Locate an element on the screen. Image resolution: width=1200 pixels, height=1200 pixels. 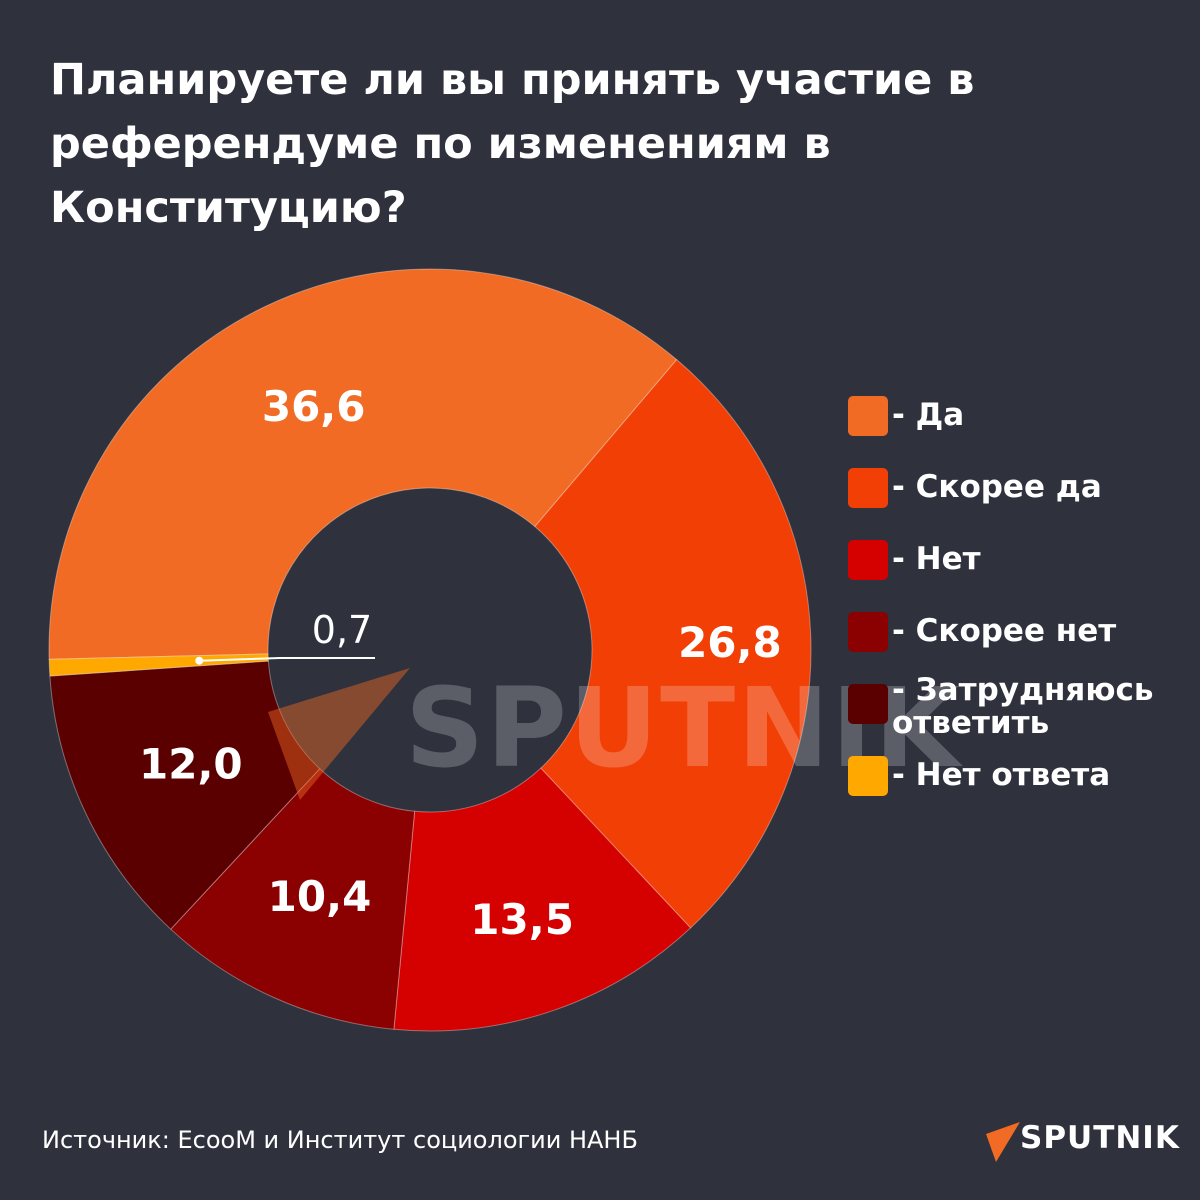
sputnik-arrow-icon is located at coordinates (1003, 1142).